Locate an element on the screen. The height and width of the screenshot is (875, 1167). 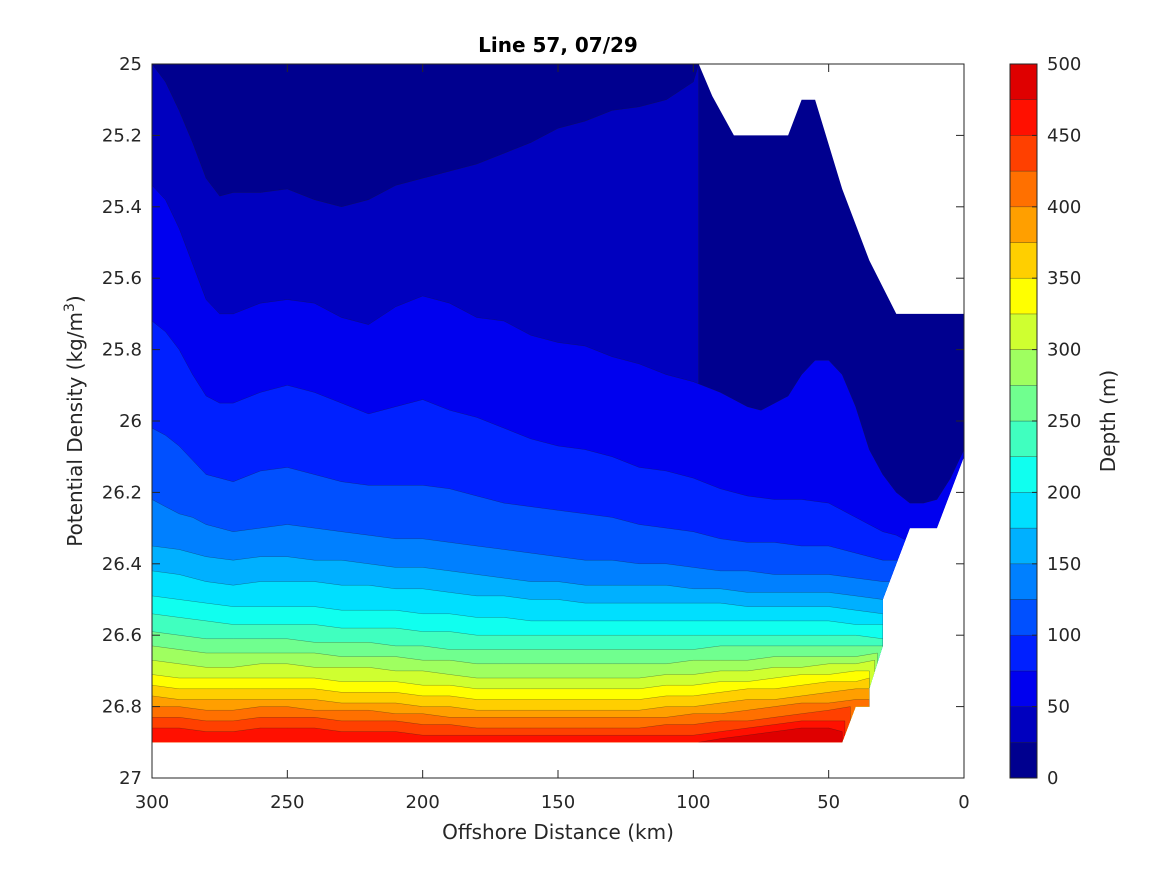
x-tick-label: 0 is located at coordinates (963, 802).